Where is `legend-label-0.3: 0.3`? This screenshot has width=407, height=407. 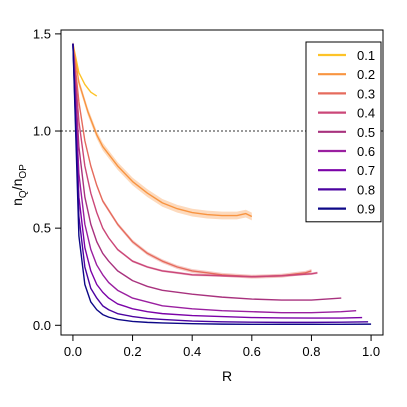
legend-label-0.3: 0.3 is located at coordinates (366, 93).